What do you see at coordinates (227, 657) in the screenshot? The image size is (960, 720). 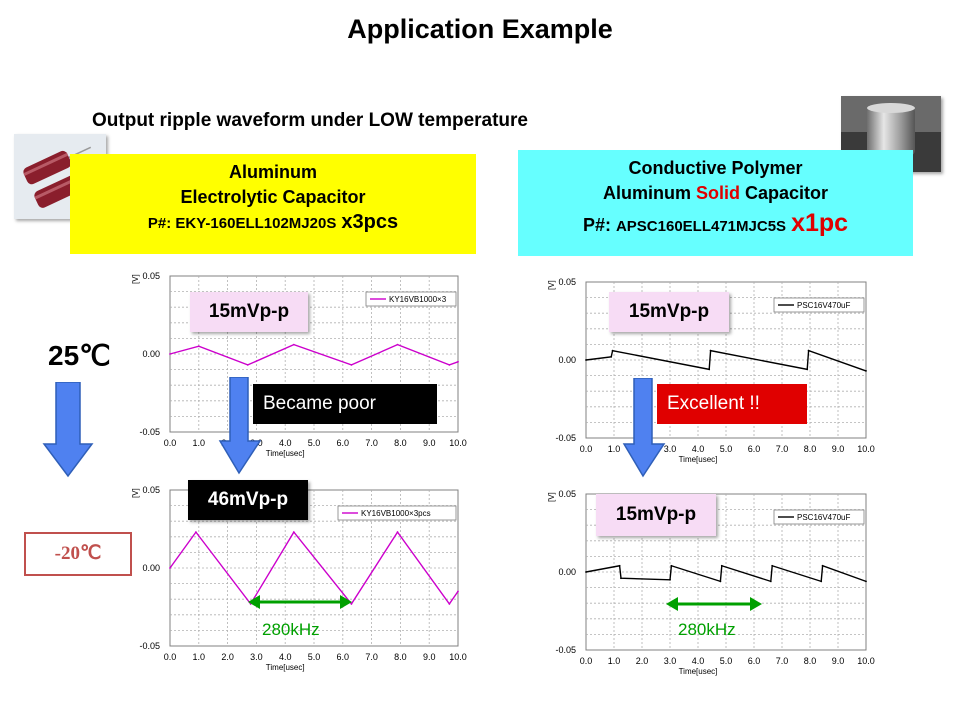 I see `x-tick-label: 2.0` at bounding box center [227, 657].